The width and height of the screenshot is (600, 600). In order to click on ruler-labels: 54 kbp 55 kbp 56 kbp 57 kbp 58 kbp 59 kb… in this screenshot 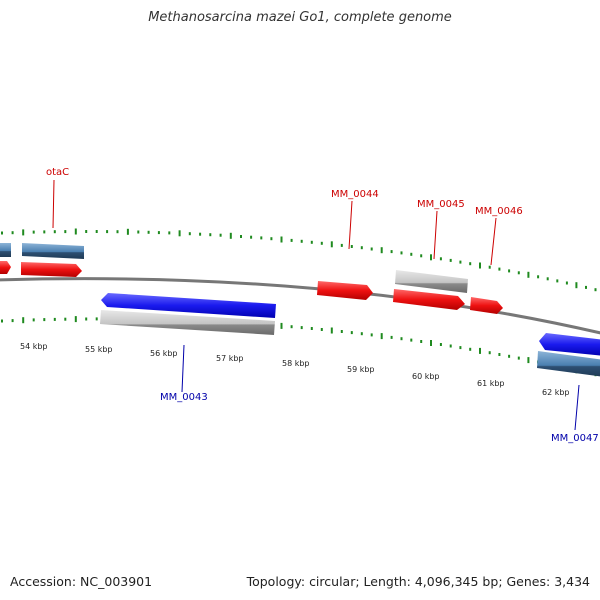, I will do `click(295, 369)`.